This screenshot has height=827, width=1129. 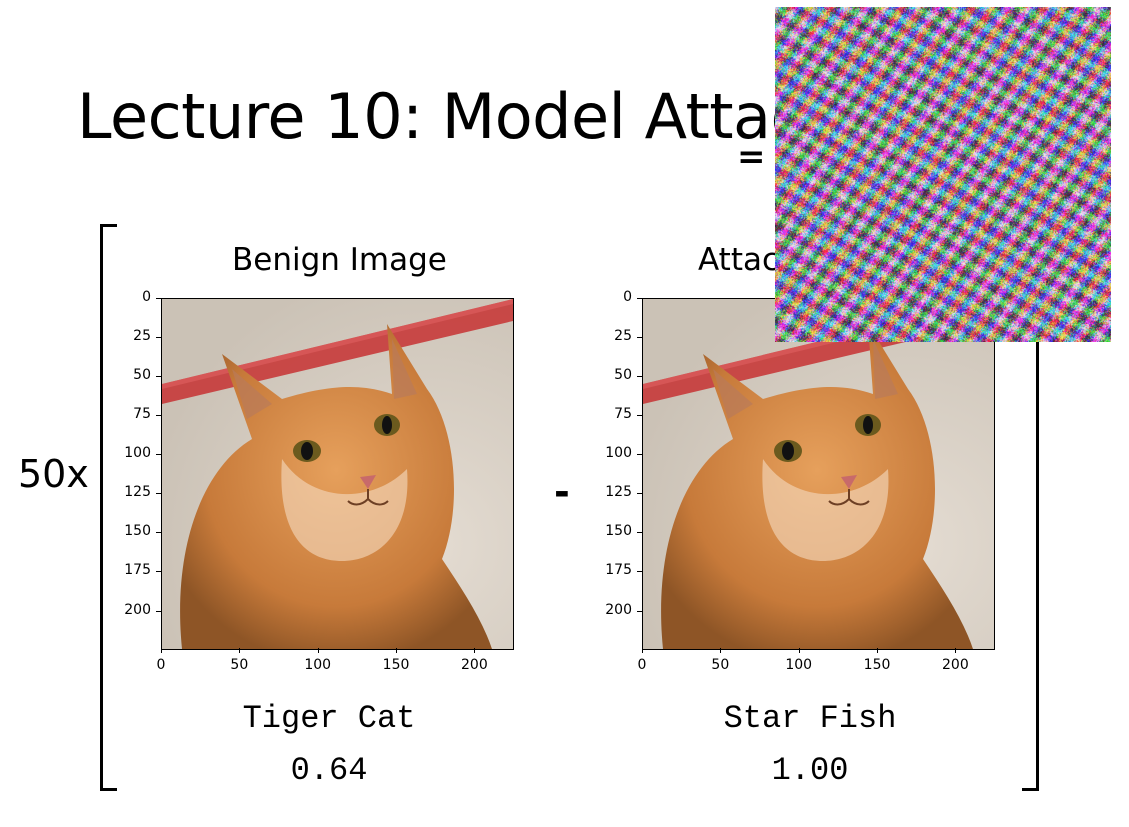 What do you see at coordinates (329, 718) in the screenshot?
I see `benign-prediction-label: Tiger Cat` at bounding box center [329, 718].